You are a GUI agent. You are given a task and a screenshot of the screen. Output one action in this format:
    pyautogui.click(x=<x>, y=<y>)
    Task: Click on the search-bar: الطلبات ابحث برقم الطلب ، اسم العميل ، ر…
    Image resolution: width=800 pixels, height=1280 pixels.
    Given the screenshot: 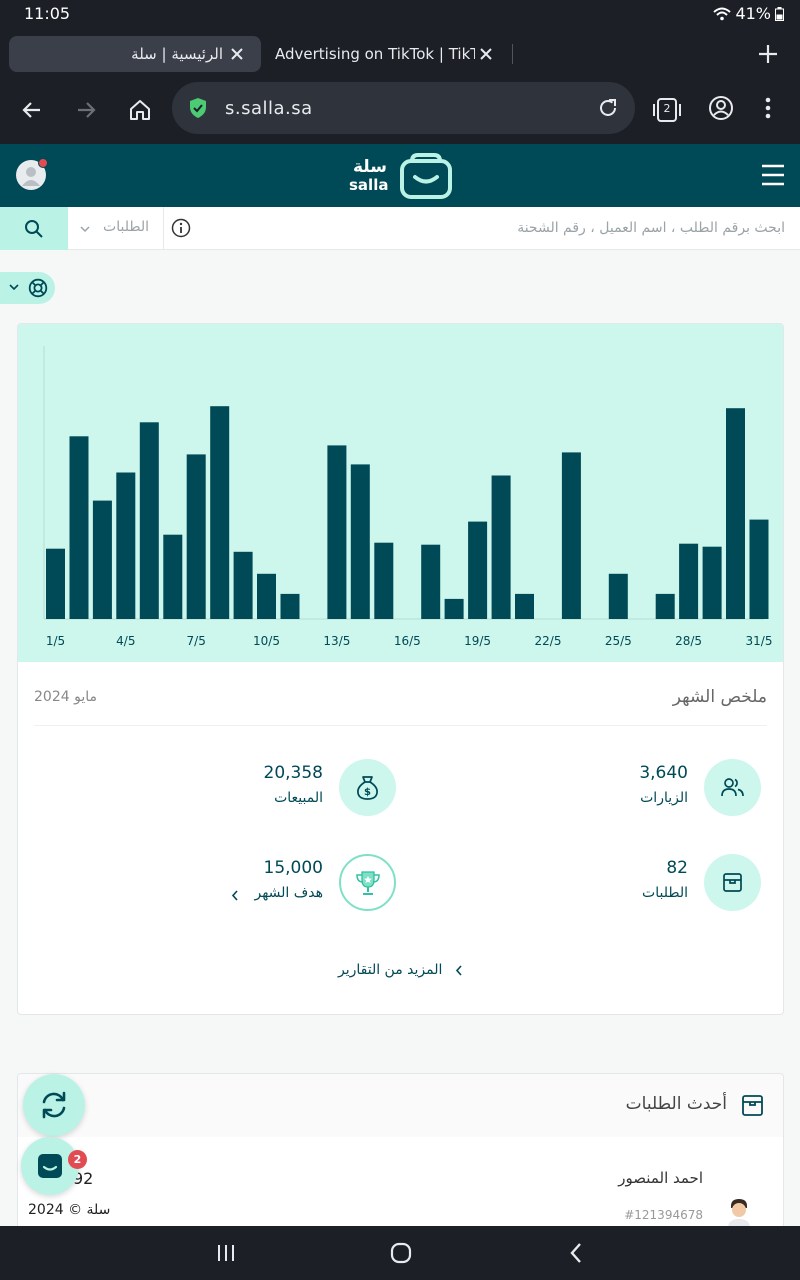 What is the action you would take?
    pyautogui.click(x=400, y=228)
    